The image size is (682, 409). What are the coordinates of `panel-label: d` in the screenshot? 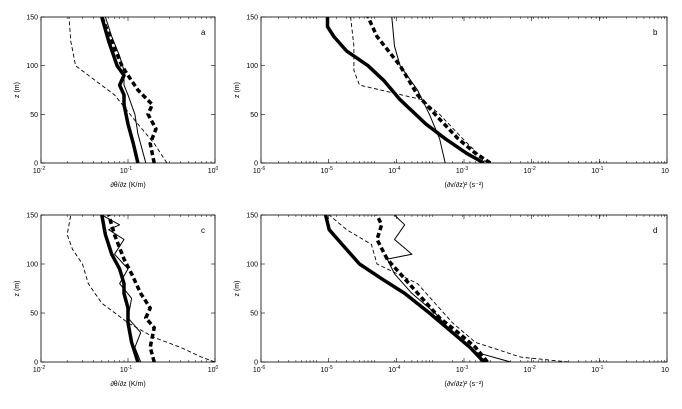 It's located at (655, 230).